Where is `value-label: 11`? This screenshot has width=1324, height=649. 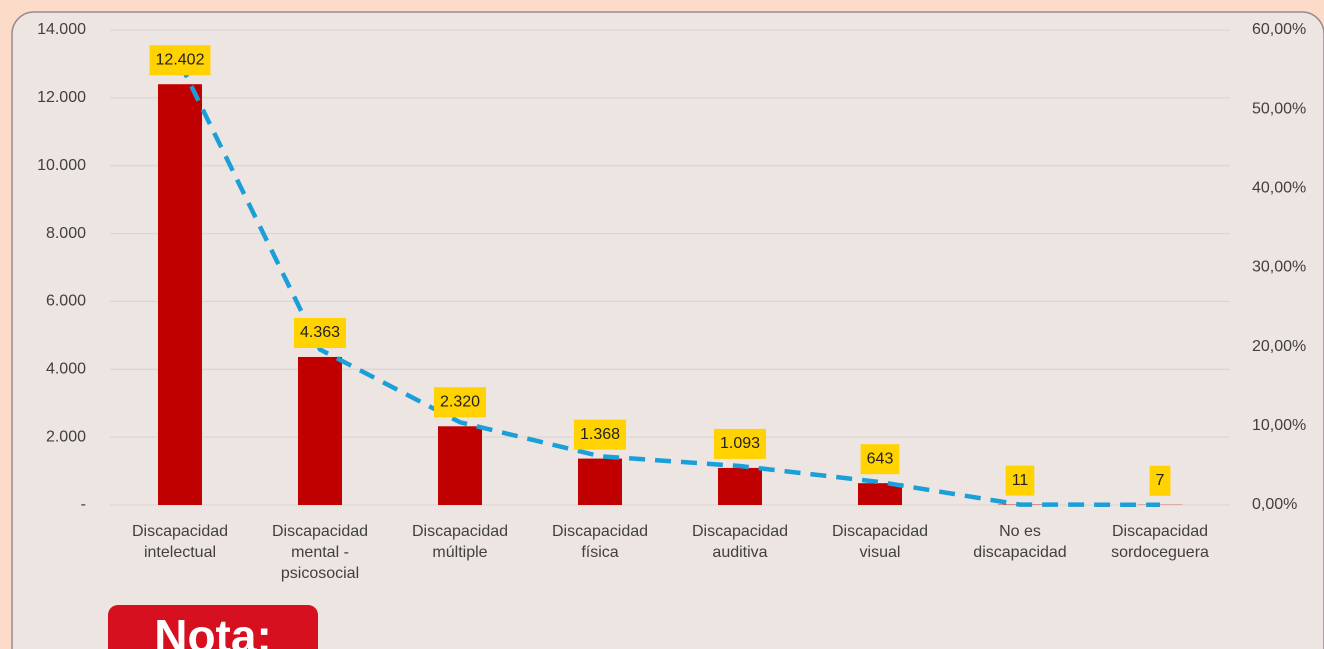
value-label: 11 is located at coordinates (1020, 480).